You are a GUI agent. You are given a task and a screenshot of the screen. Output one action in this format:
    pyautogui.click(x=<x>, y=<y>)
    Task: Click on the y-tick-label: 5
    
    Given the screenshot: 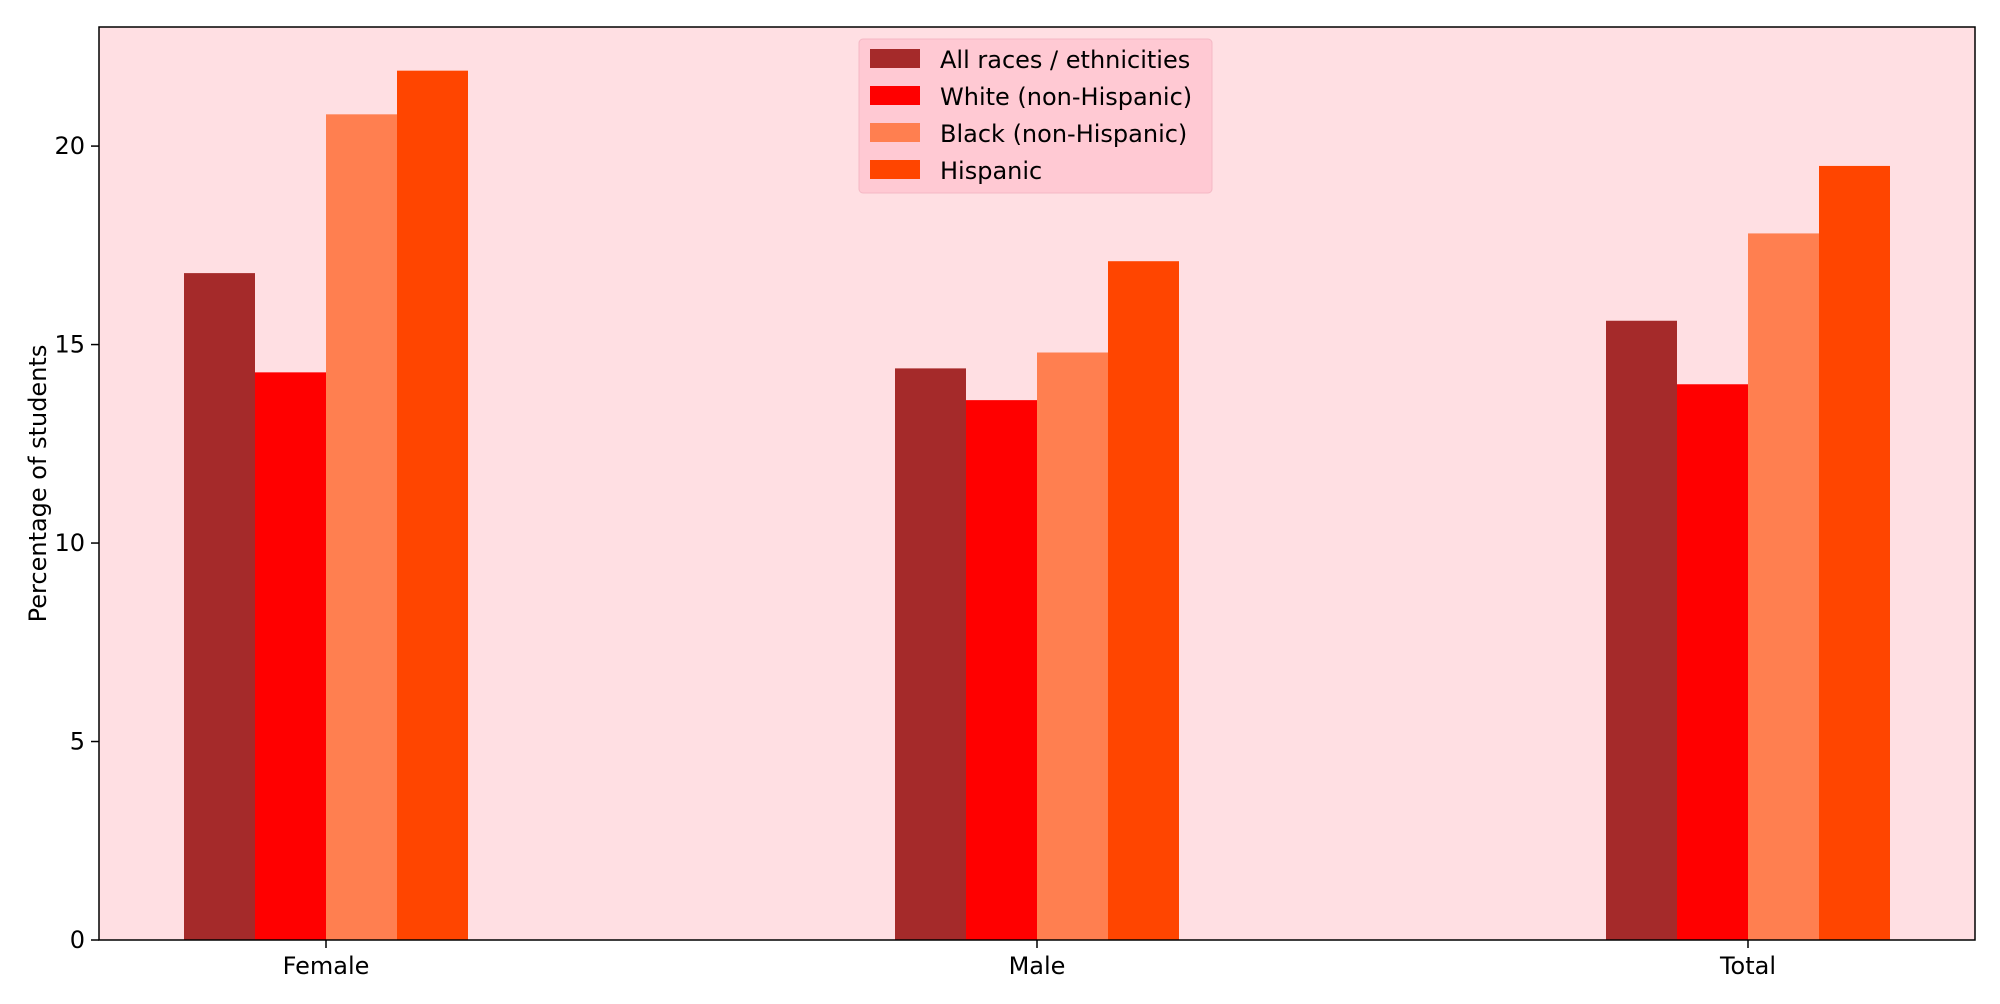 What is the action you would take?
    pyautogui.click(x=77, y=742)
    